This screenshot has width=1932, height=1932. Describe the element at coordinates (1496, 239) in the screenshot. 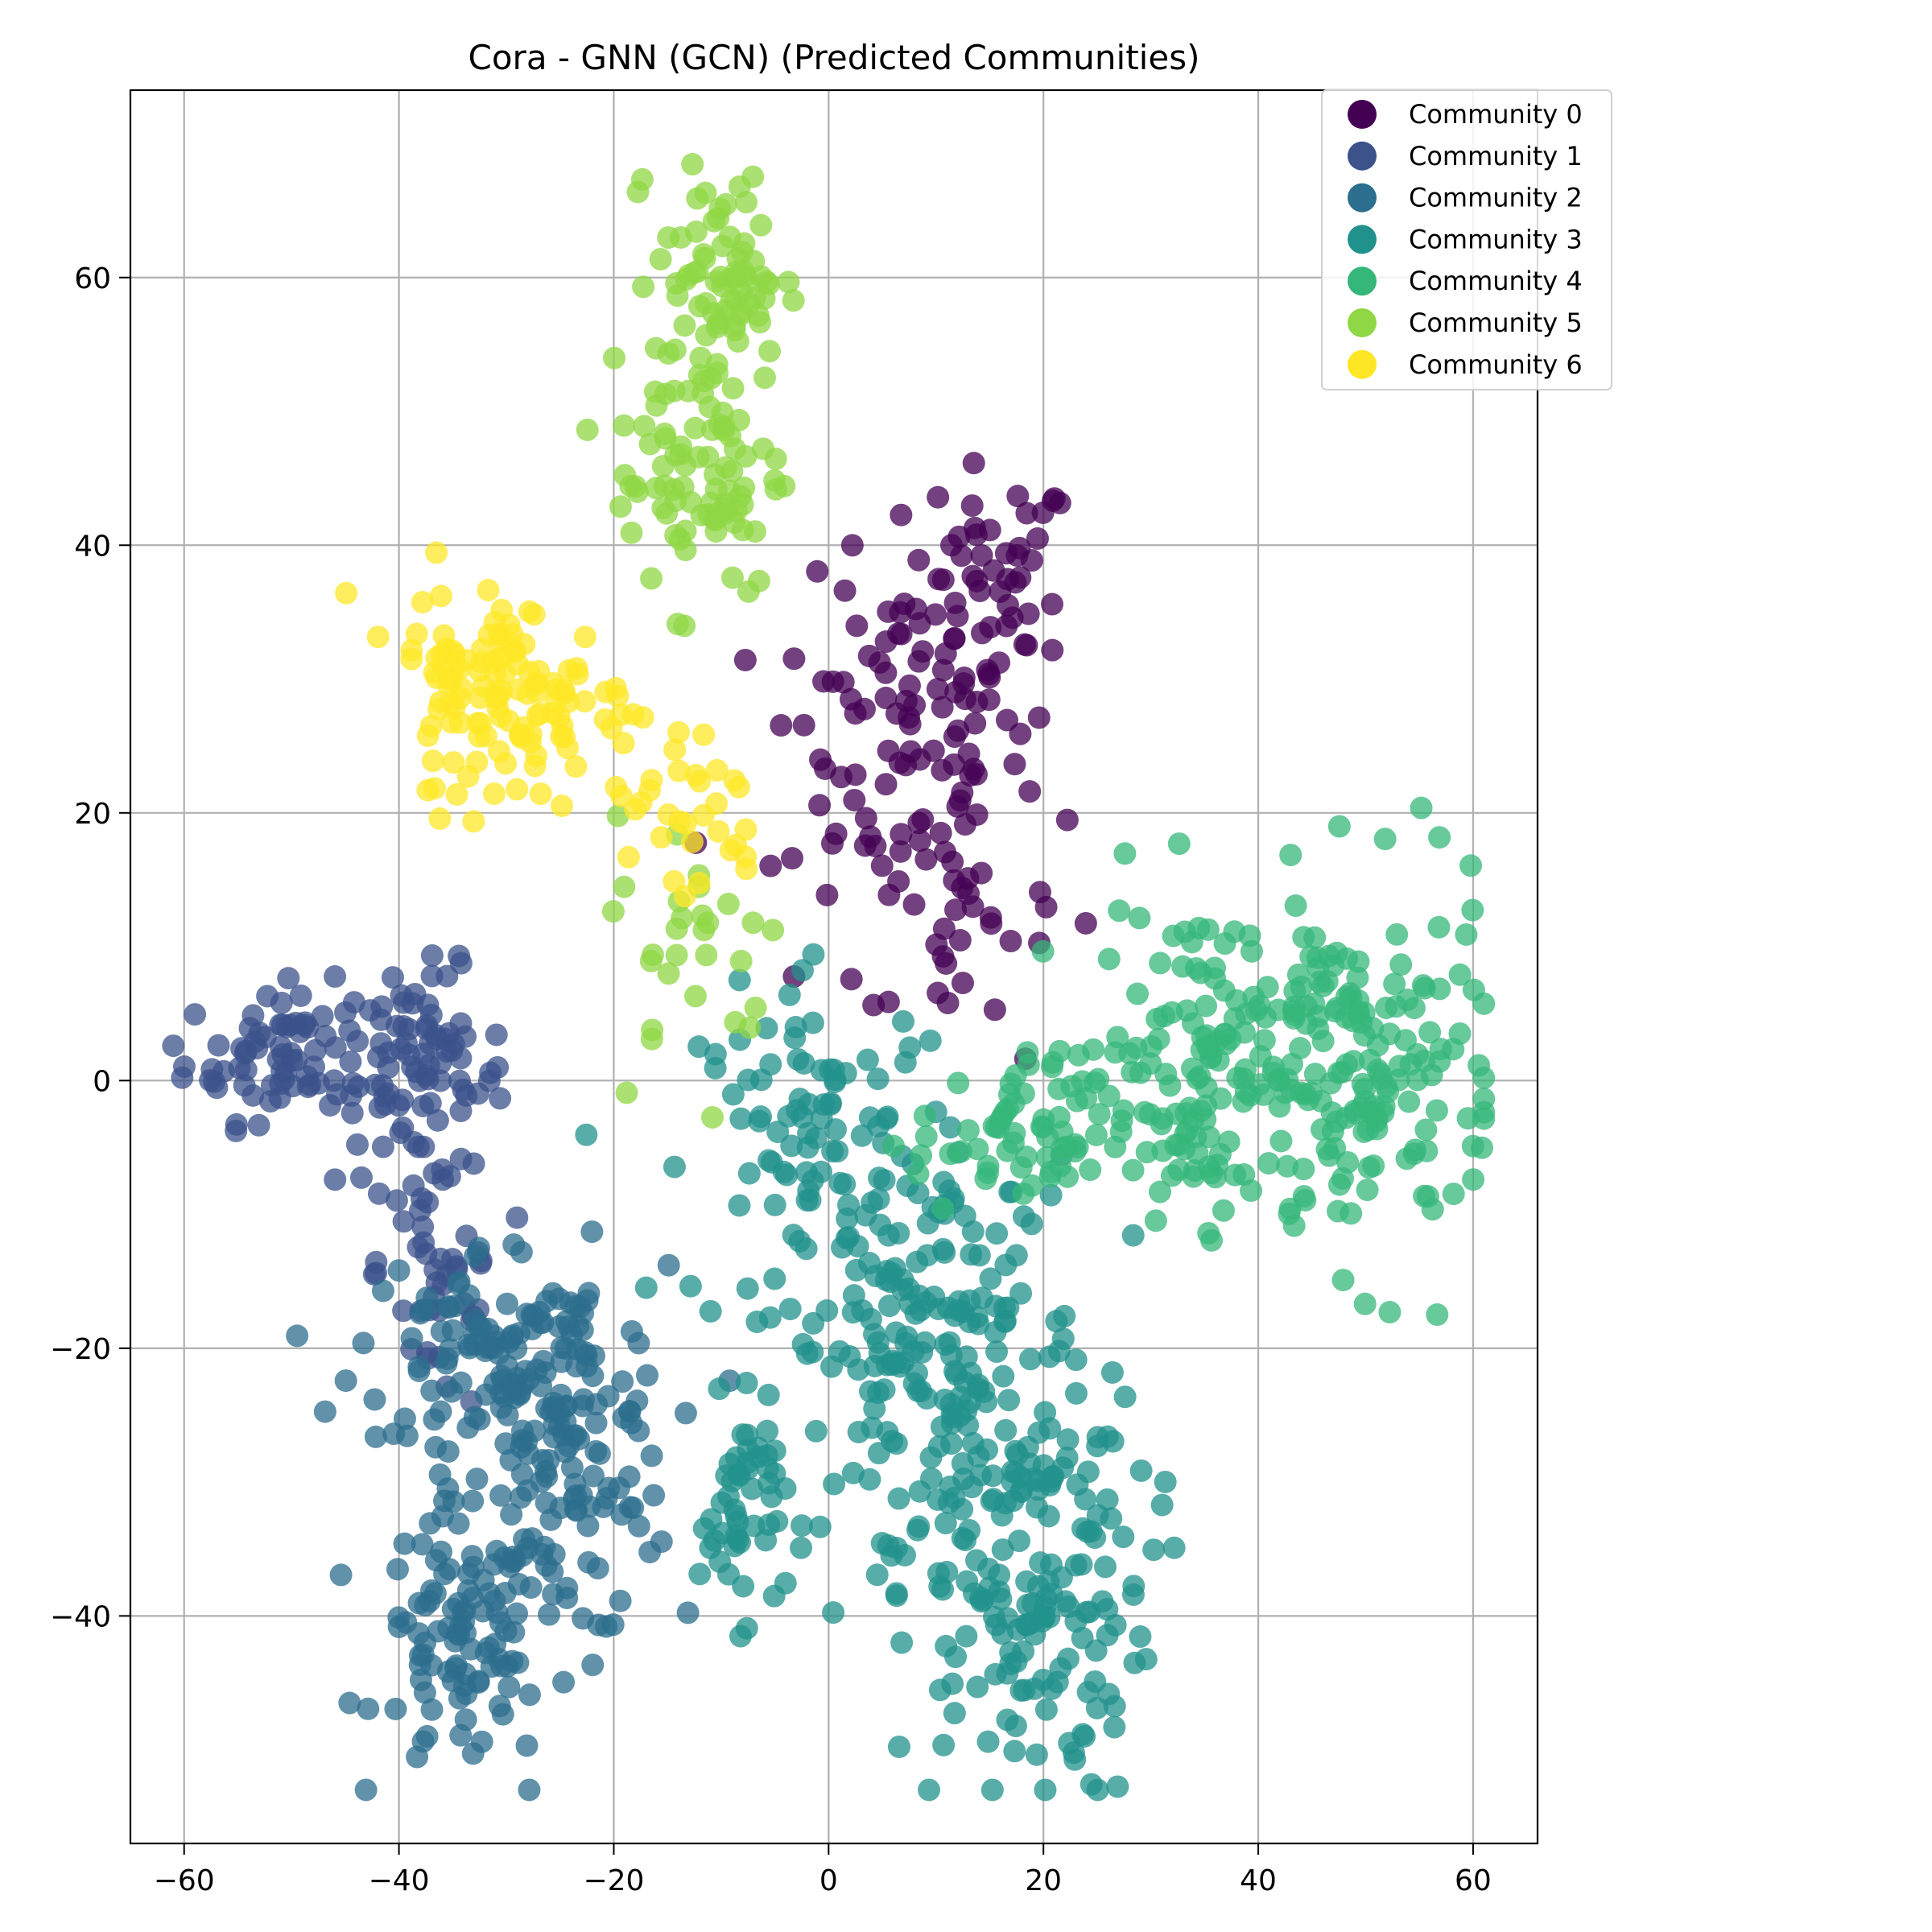

I see `legend-label: Community 3` at that location.